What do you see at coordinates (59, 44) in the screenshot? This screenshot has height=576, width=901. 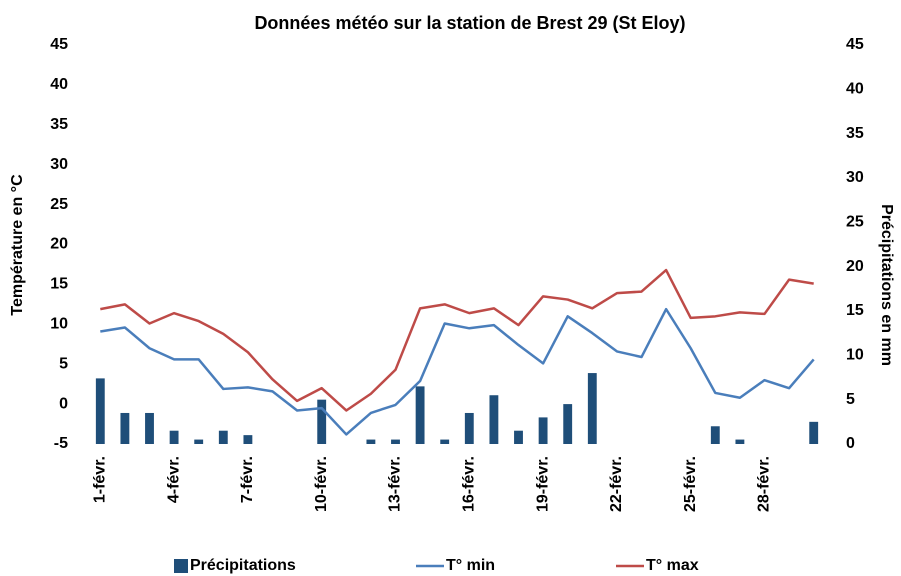 I see `y-tick-label: 45` at bounding box center [59, 44].